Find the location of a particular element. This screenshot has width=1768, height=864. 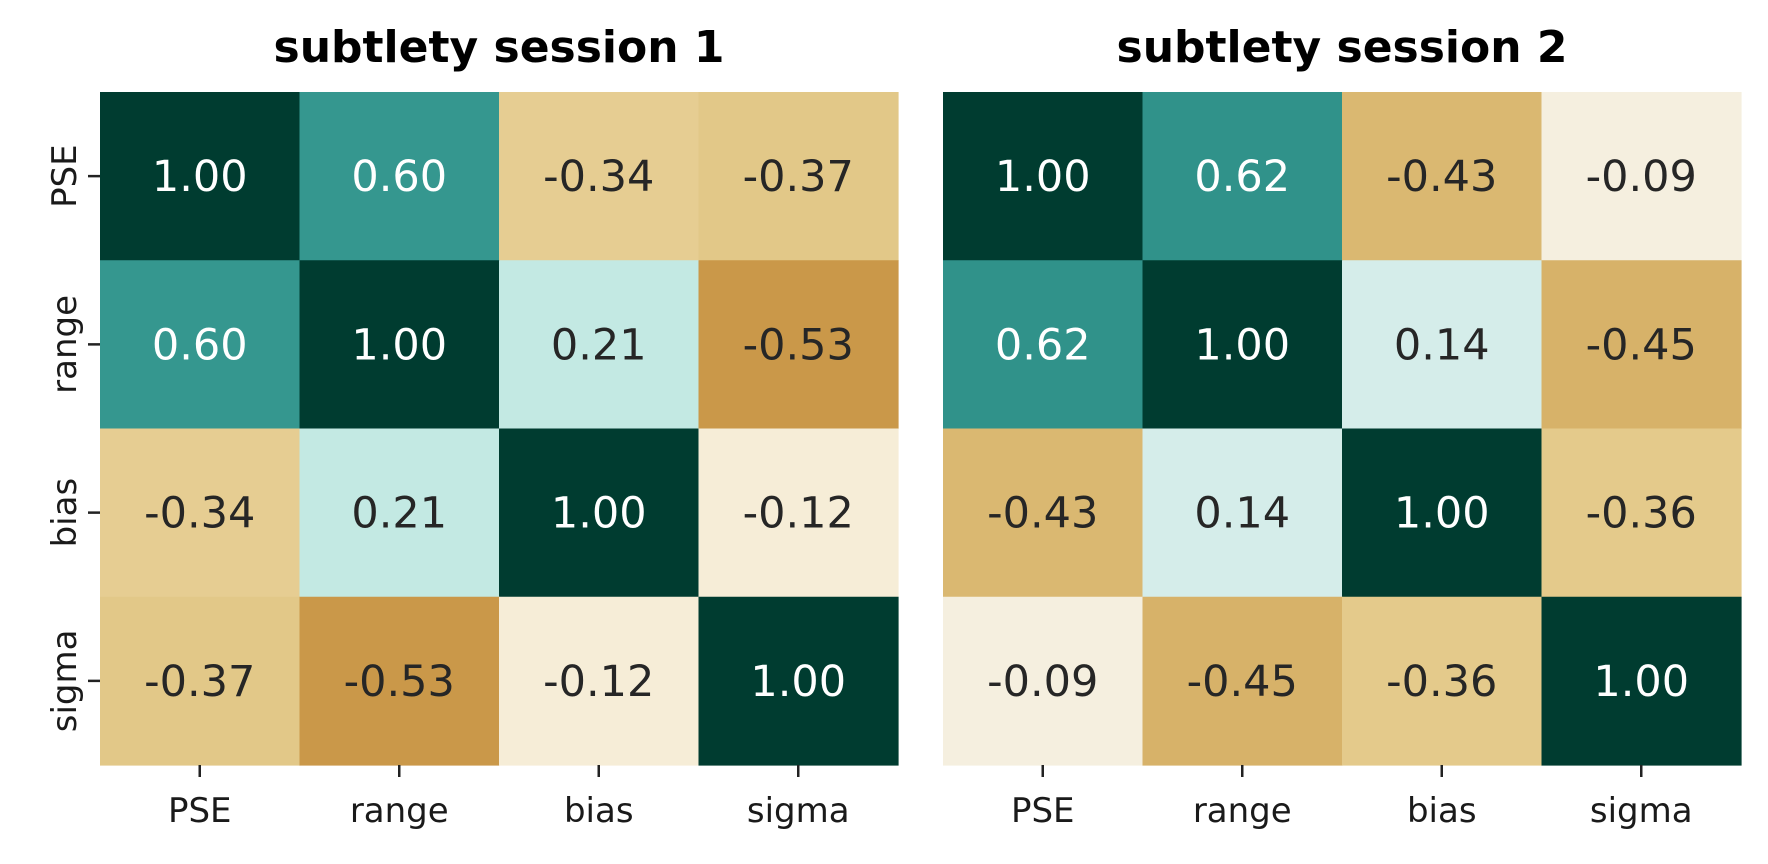

chart-title: subtlety session 2 is located at coordinates (1342, 47).